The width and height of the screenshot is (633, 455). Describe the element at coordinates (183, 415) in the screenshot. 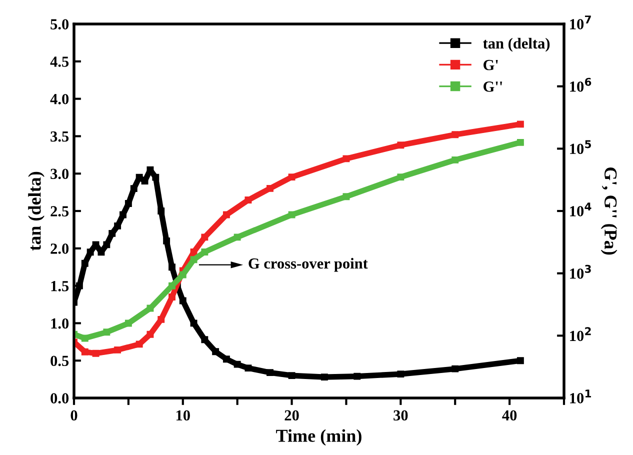

I see `x-tick-label: 10` at that location.